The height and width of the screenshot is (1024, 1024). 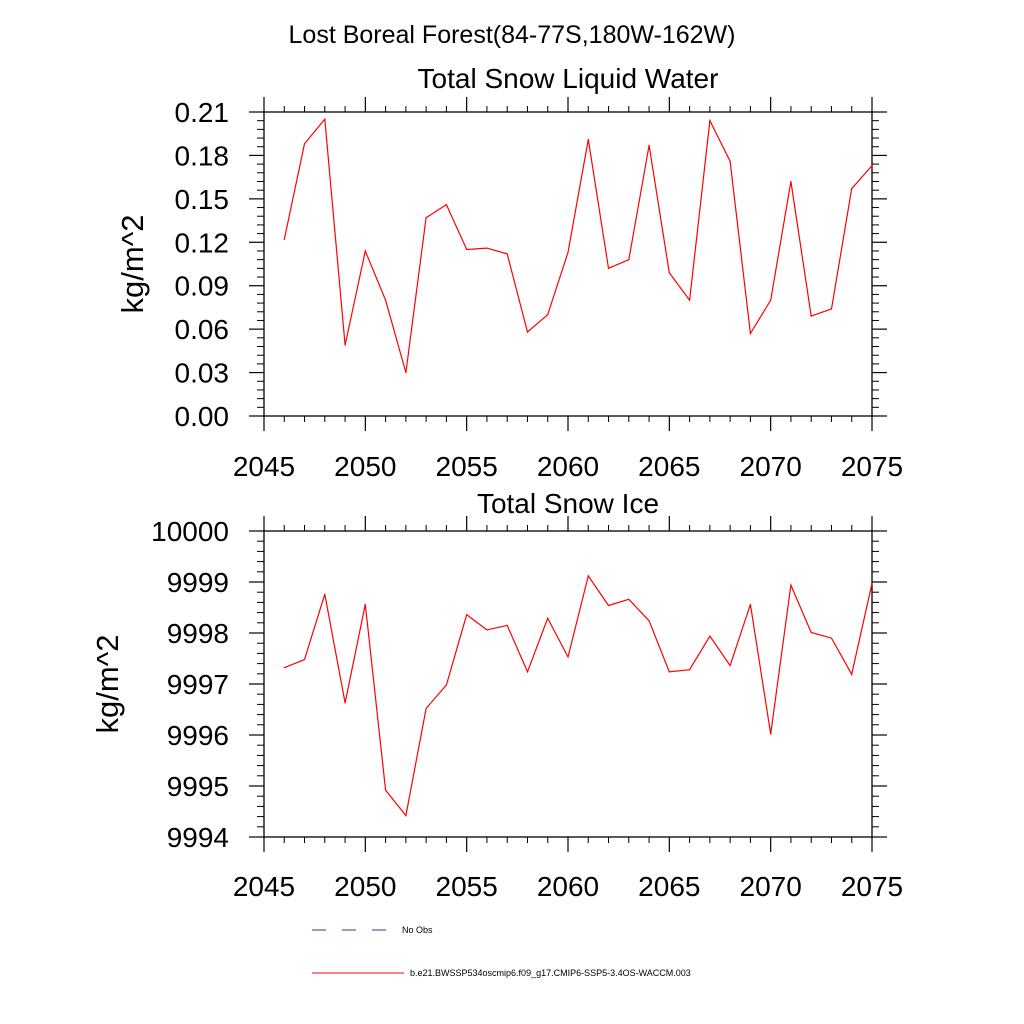 What do you see at coordinates (417, 930) in the screenshot?
I see `legend-no-obs-label: No Obs` at bounding box center [417, 930].